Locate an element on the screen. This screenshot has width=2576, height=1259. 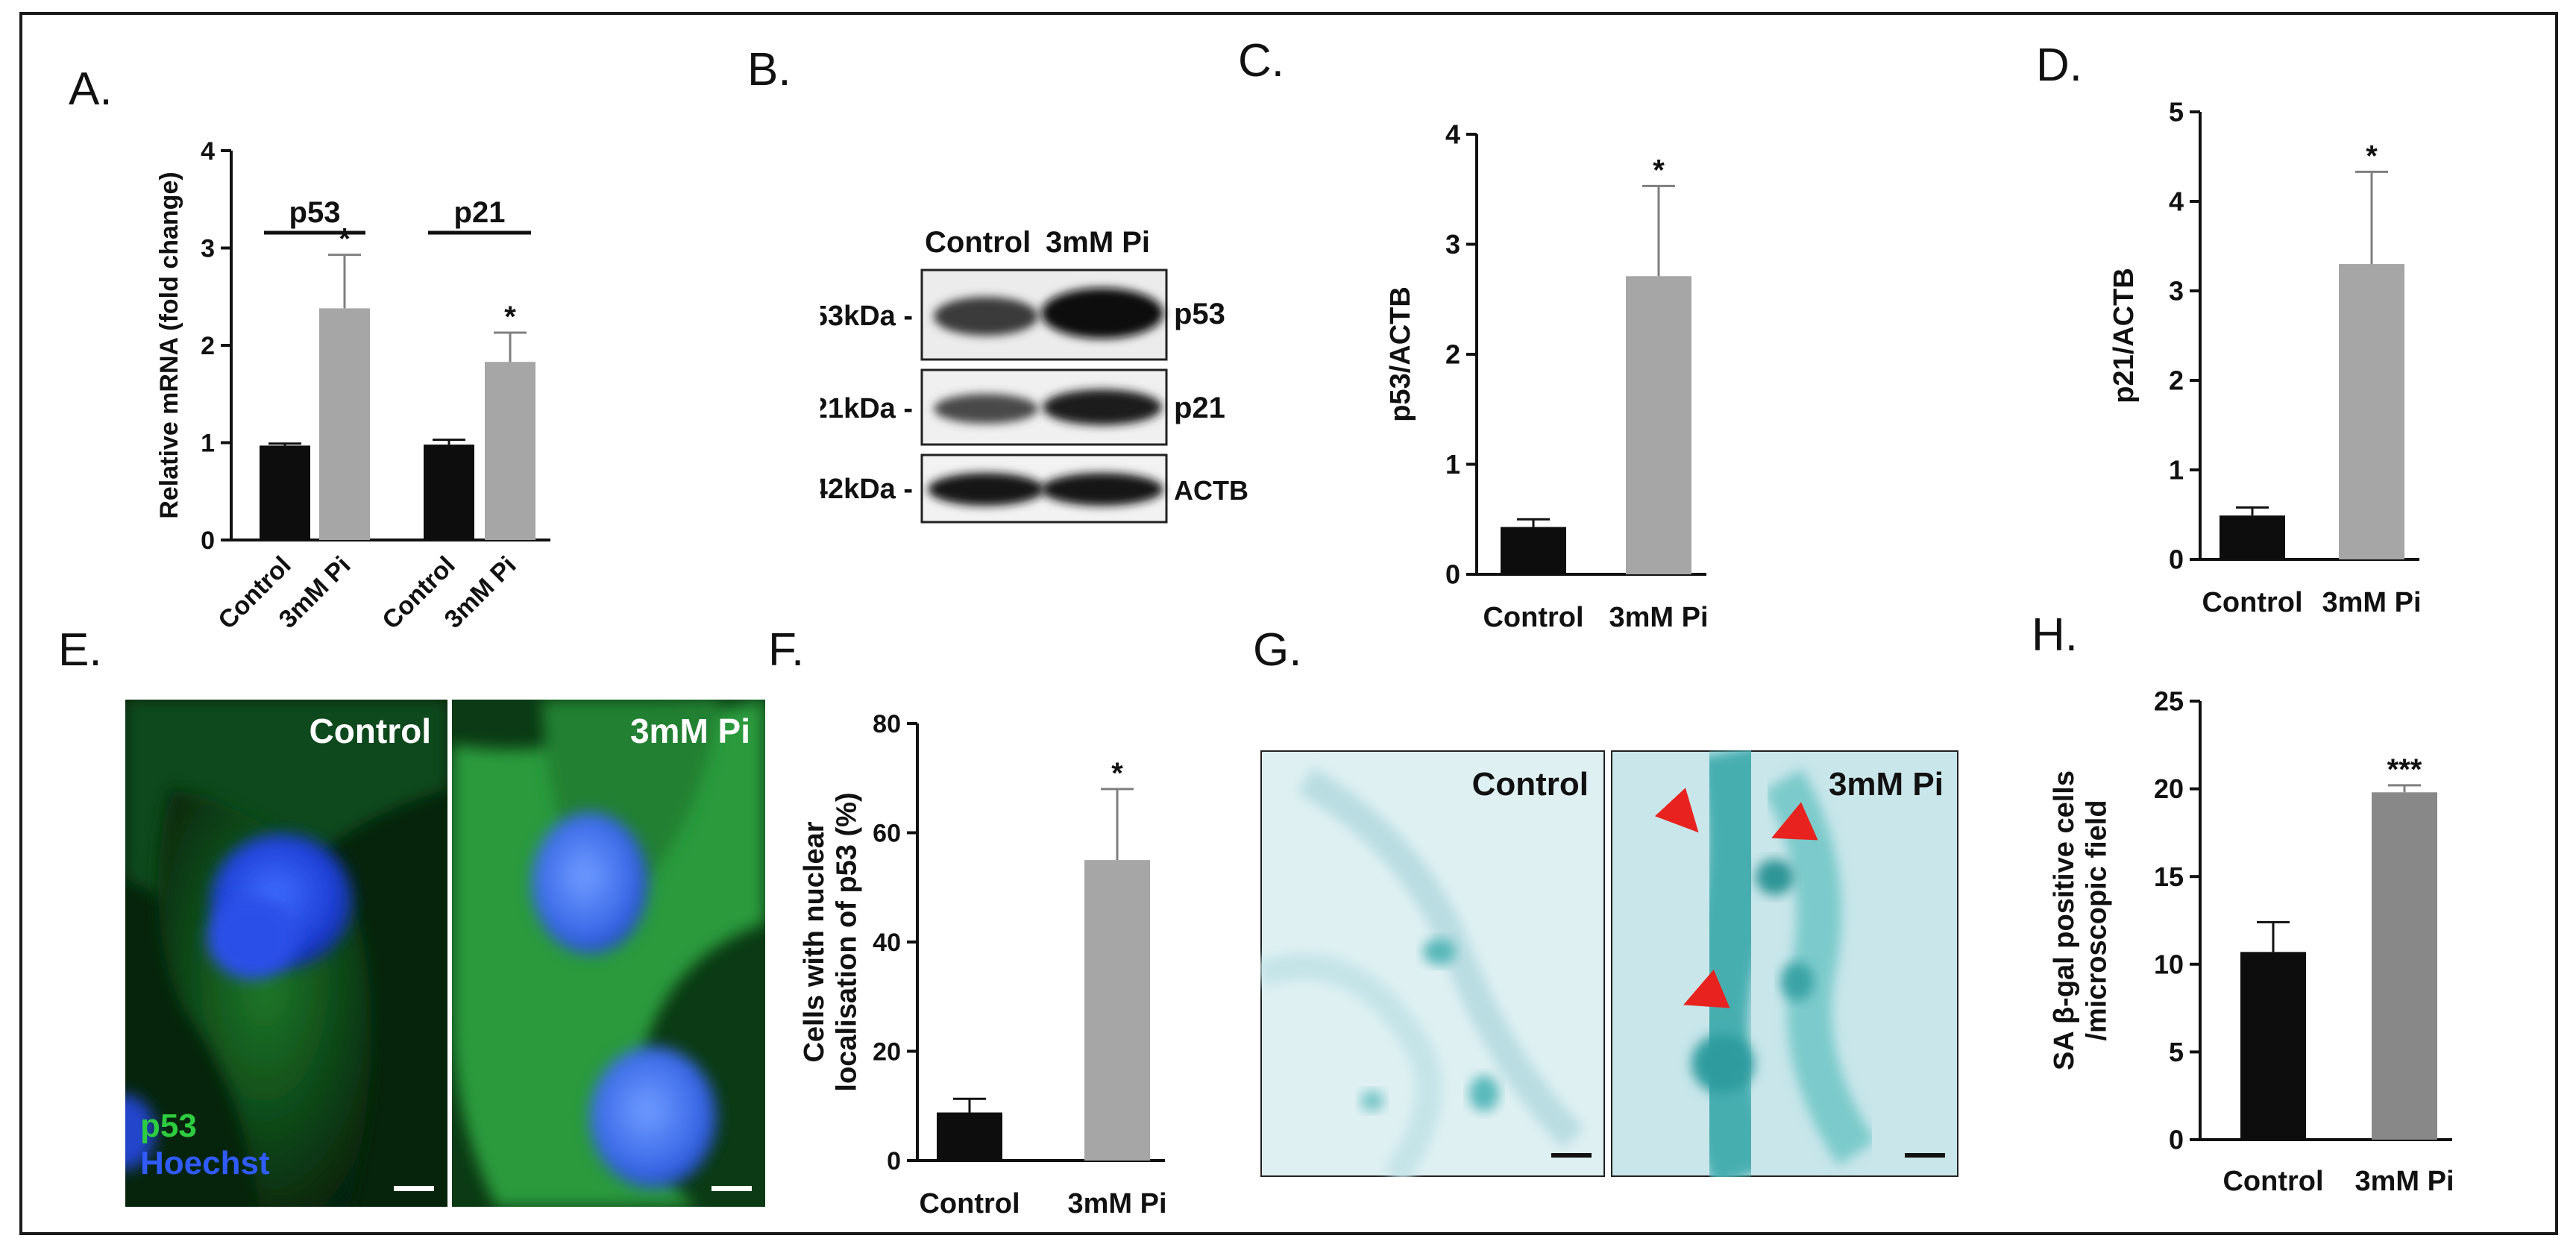
y-tick-label-F-1: 20 is located at coordinates (887, 1051).